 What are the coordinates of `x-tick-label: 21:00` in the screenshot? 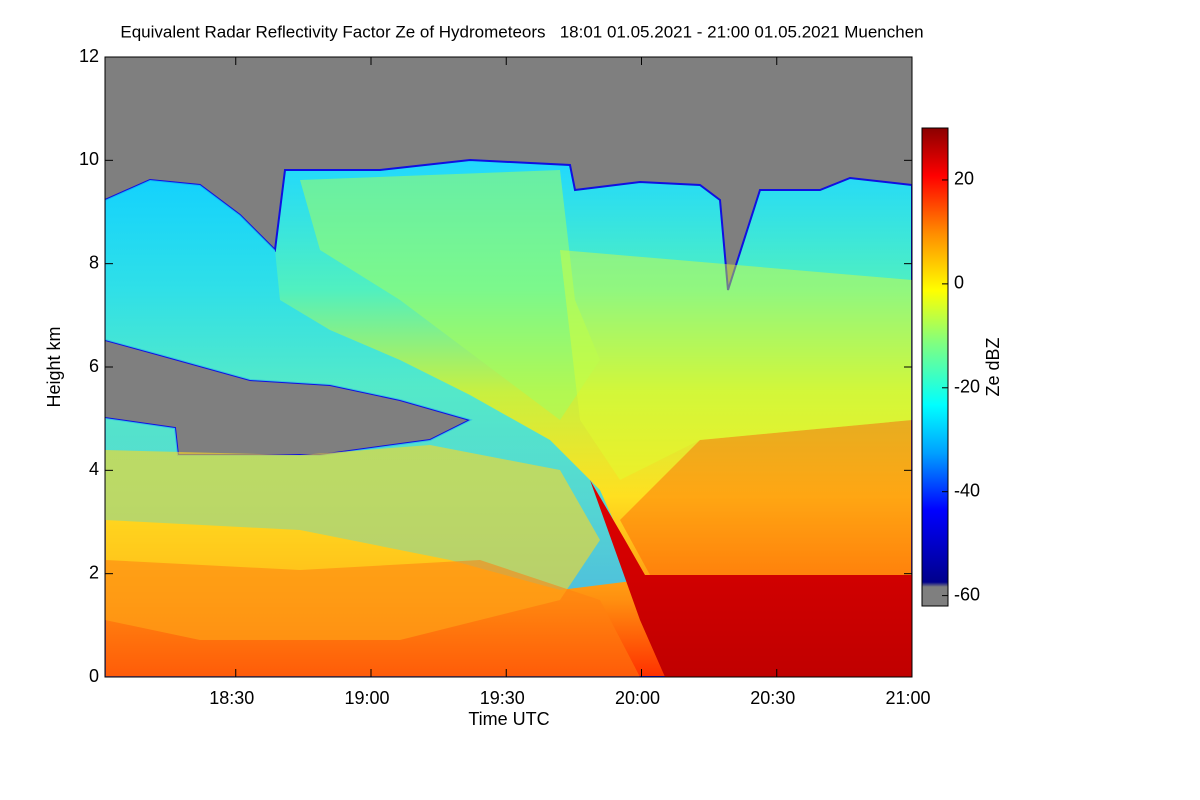 It's located at (907, 698).